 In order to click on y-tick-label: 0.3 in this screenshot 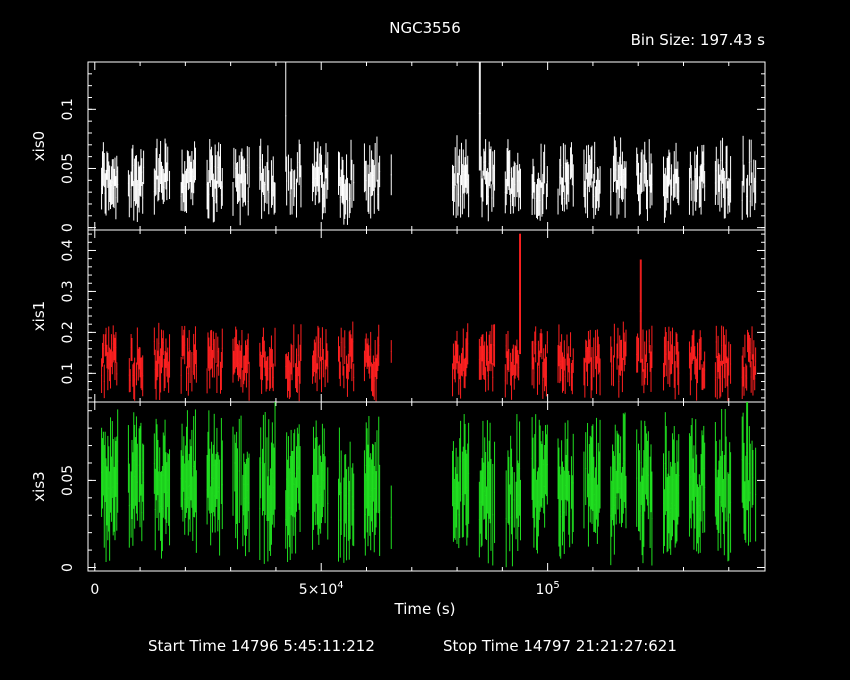, I will do `click(68, 291)`.